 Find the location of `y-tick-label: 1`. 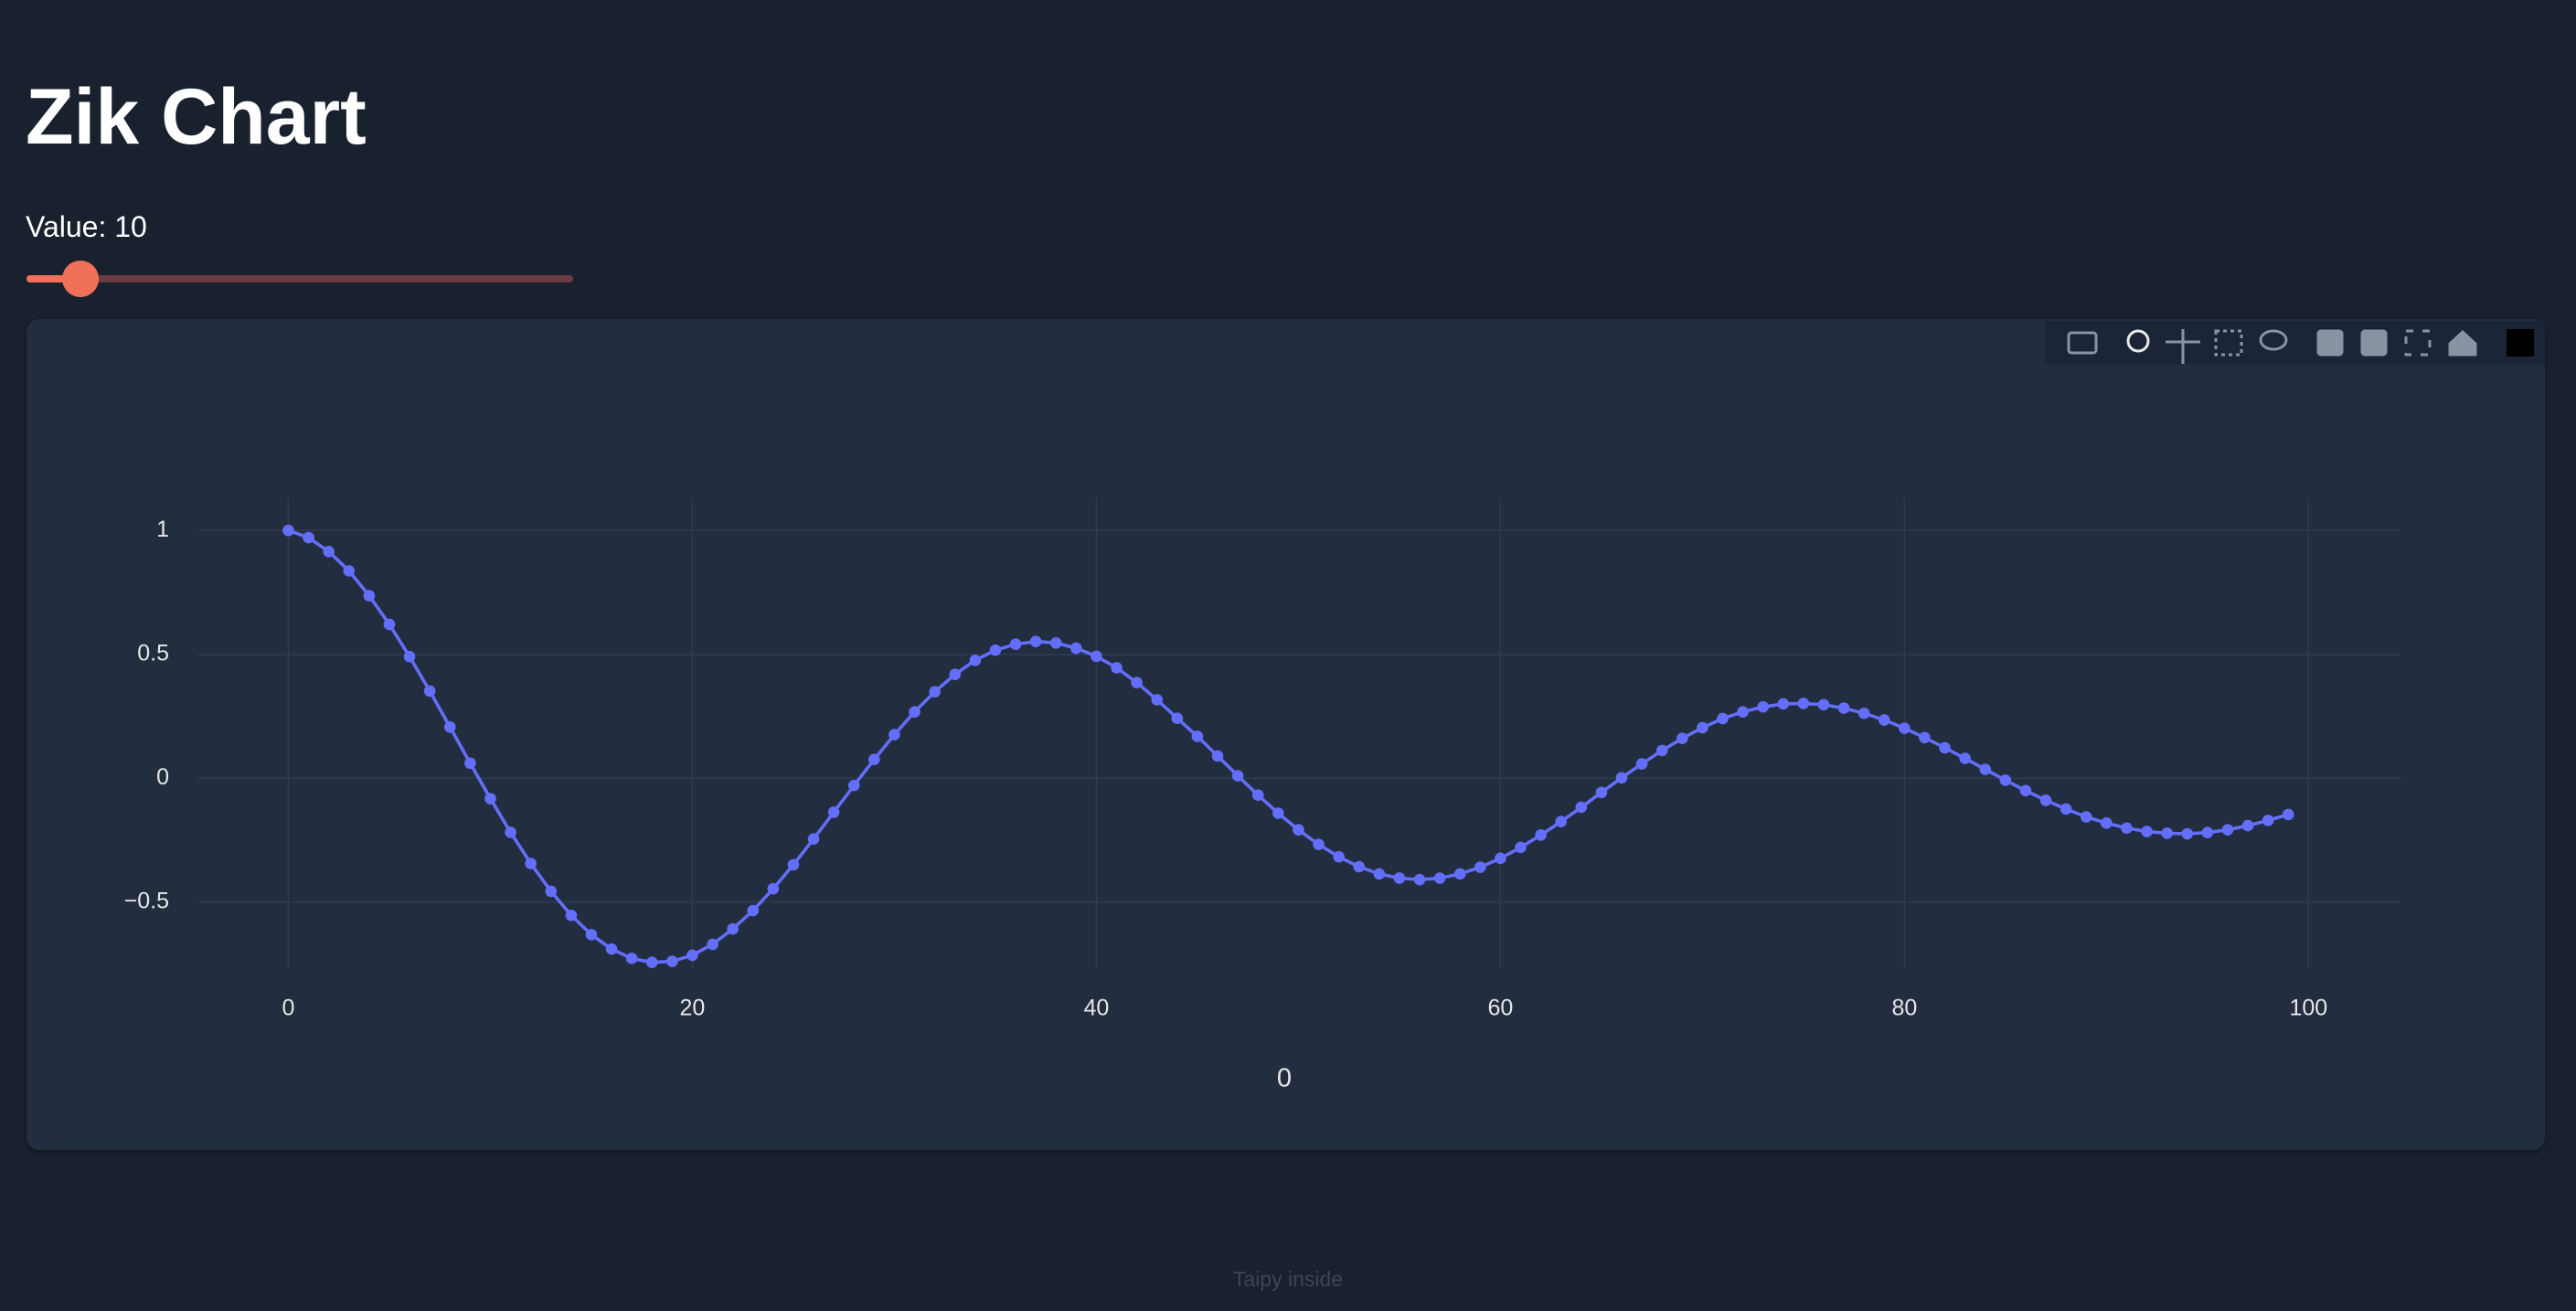

y-tick-label: 1 is located at coordinates (162, 529).